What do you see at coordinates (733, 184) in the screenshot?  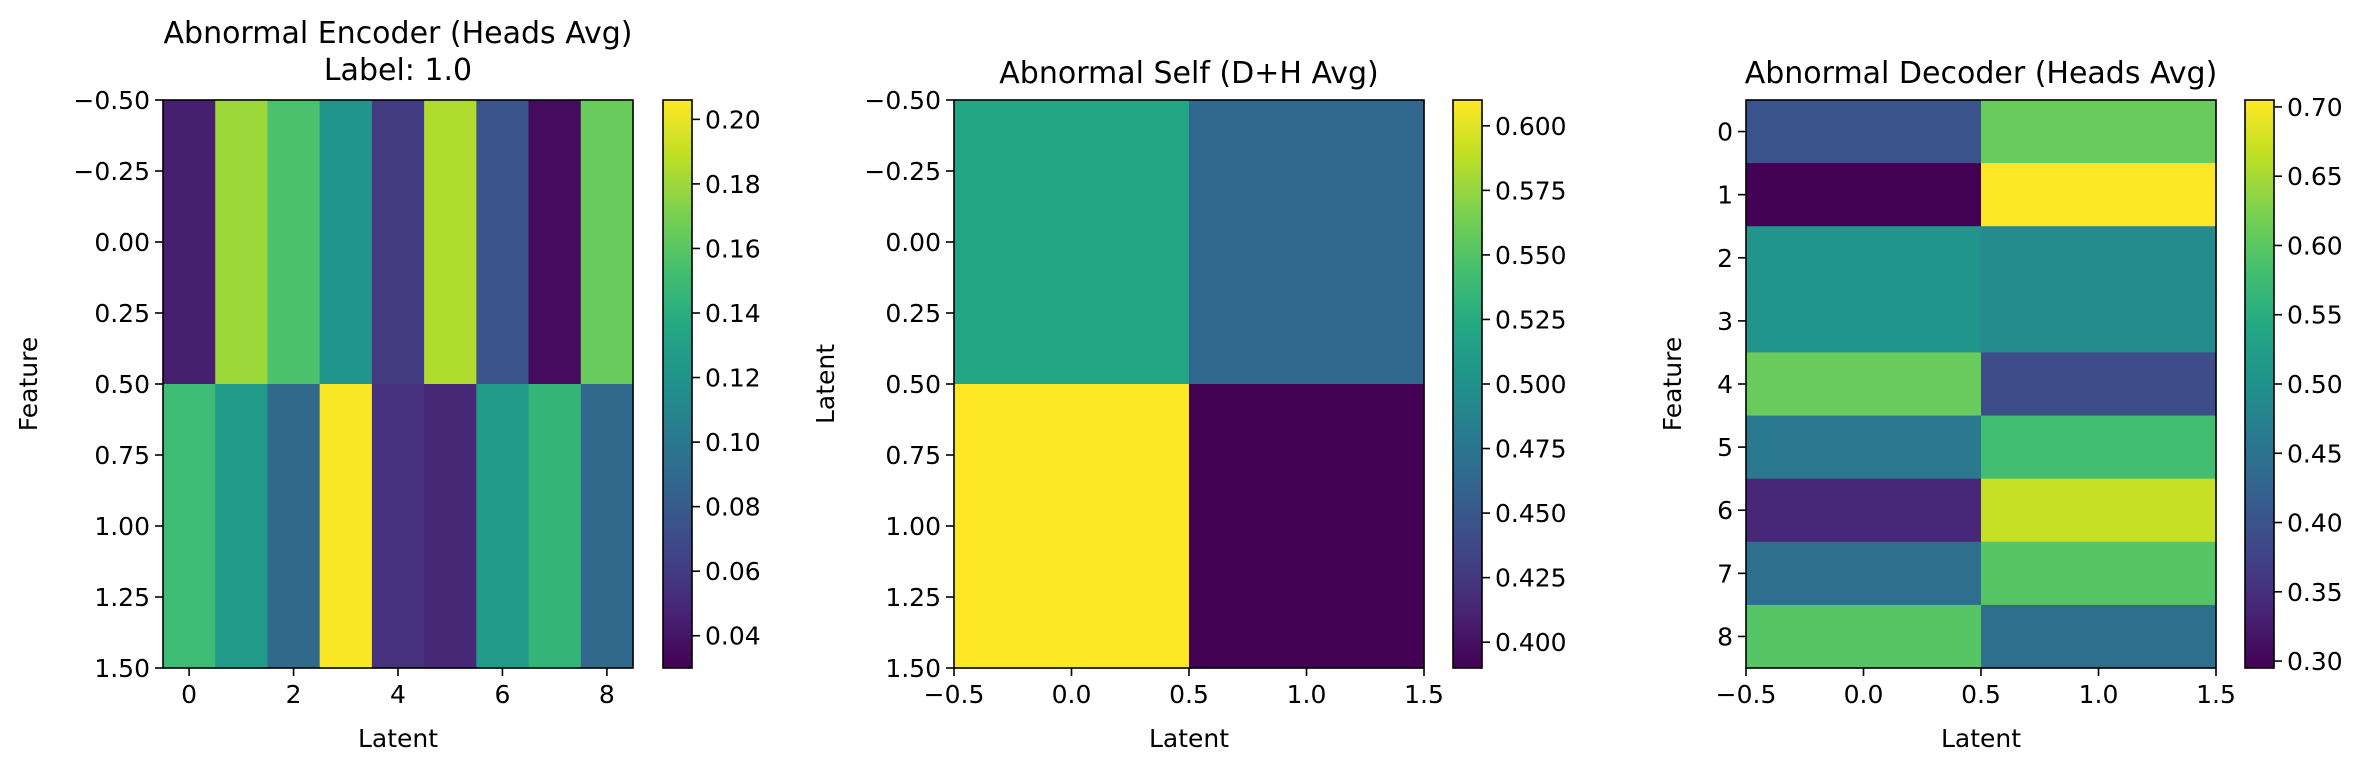 I see `colorbar-tick-label: 0.18` at bounding box center [733, 184].